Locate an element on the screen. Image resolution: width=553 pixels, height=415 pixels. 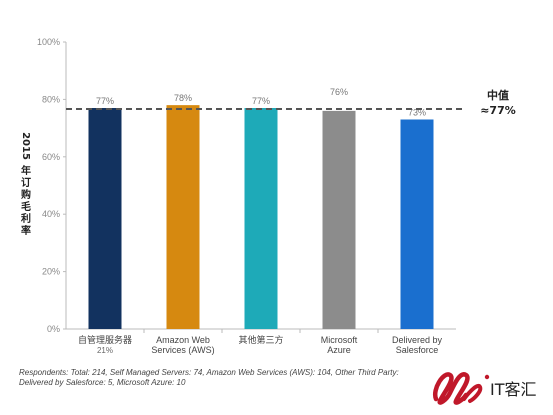
y-axis-label-part: 2015 is located at coordinates (25, 146).